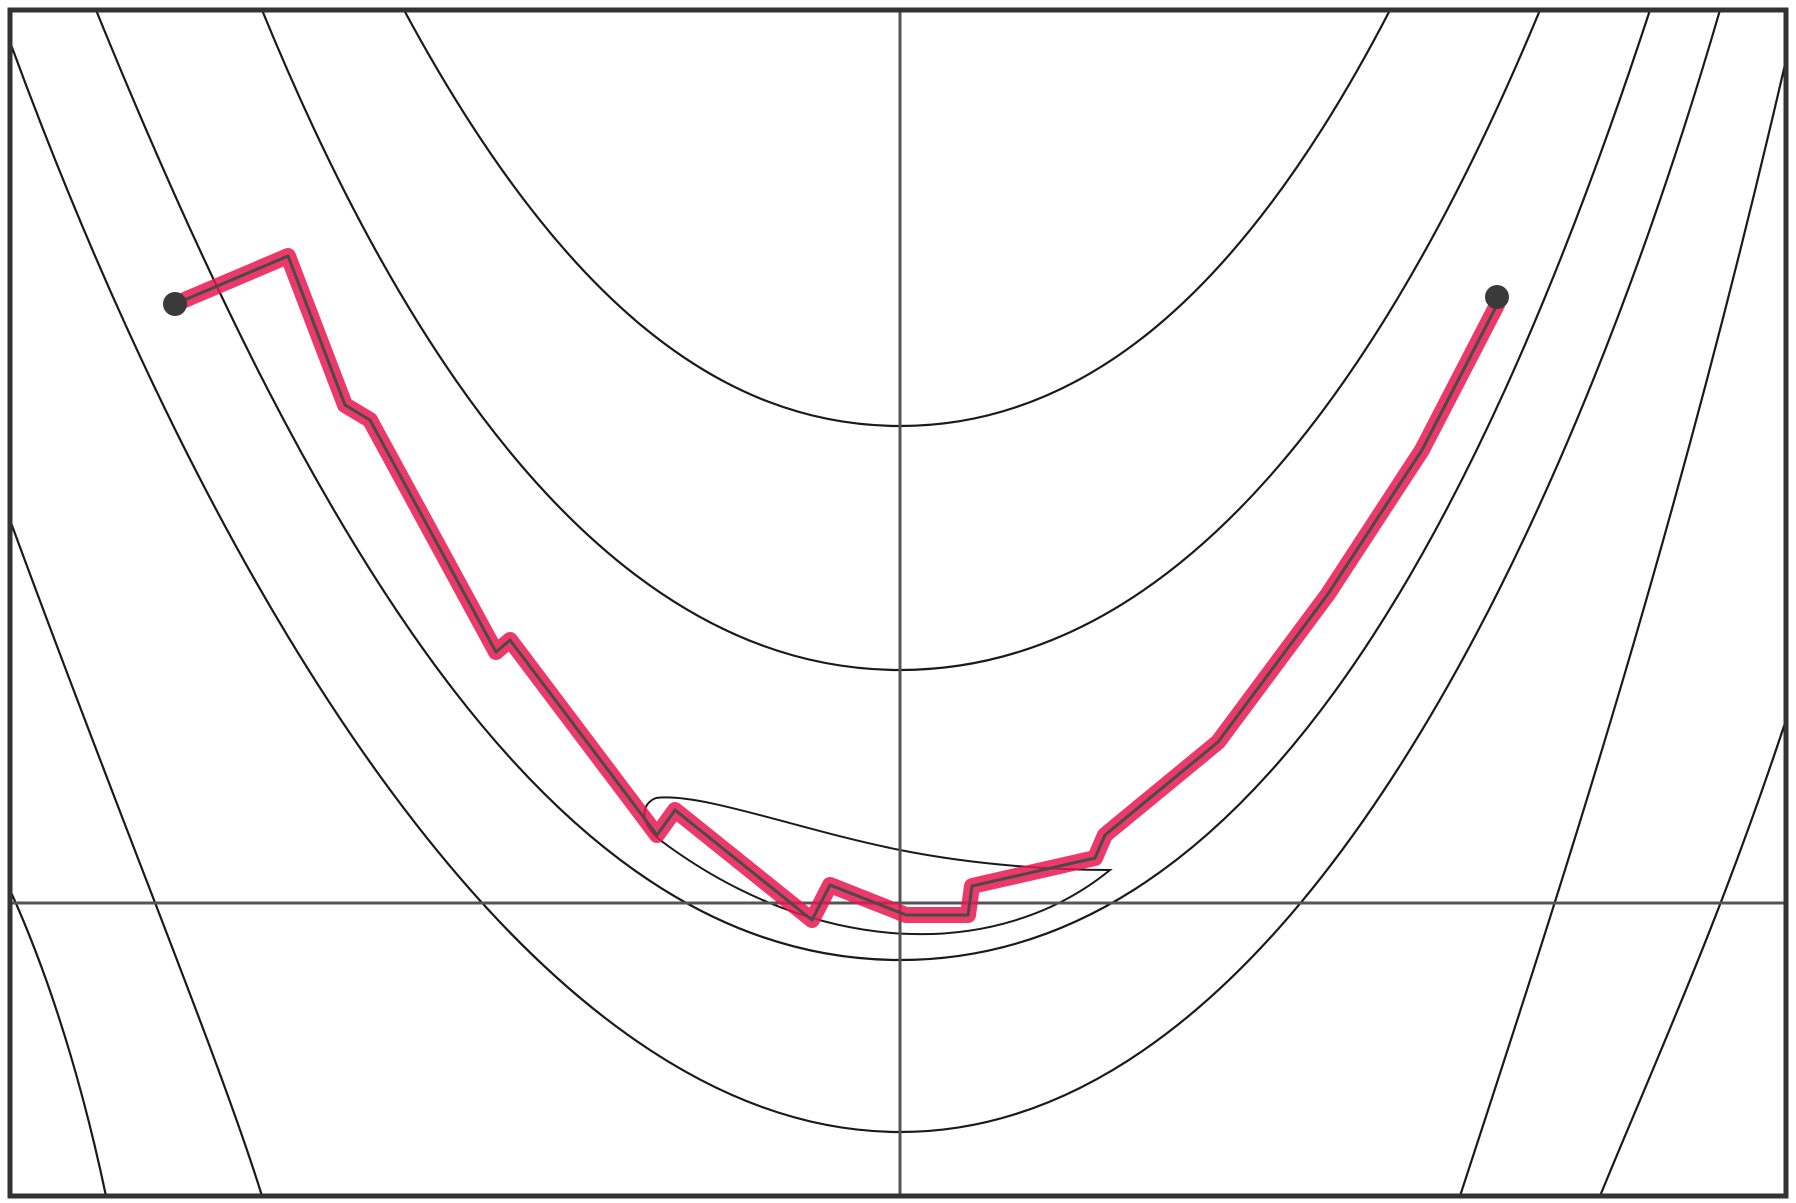  I want to click on path-markers, so click(836, 300).